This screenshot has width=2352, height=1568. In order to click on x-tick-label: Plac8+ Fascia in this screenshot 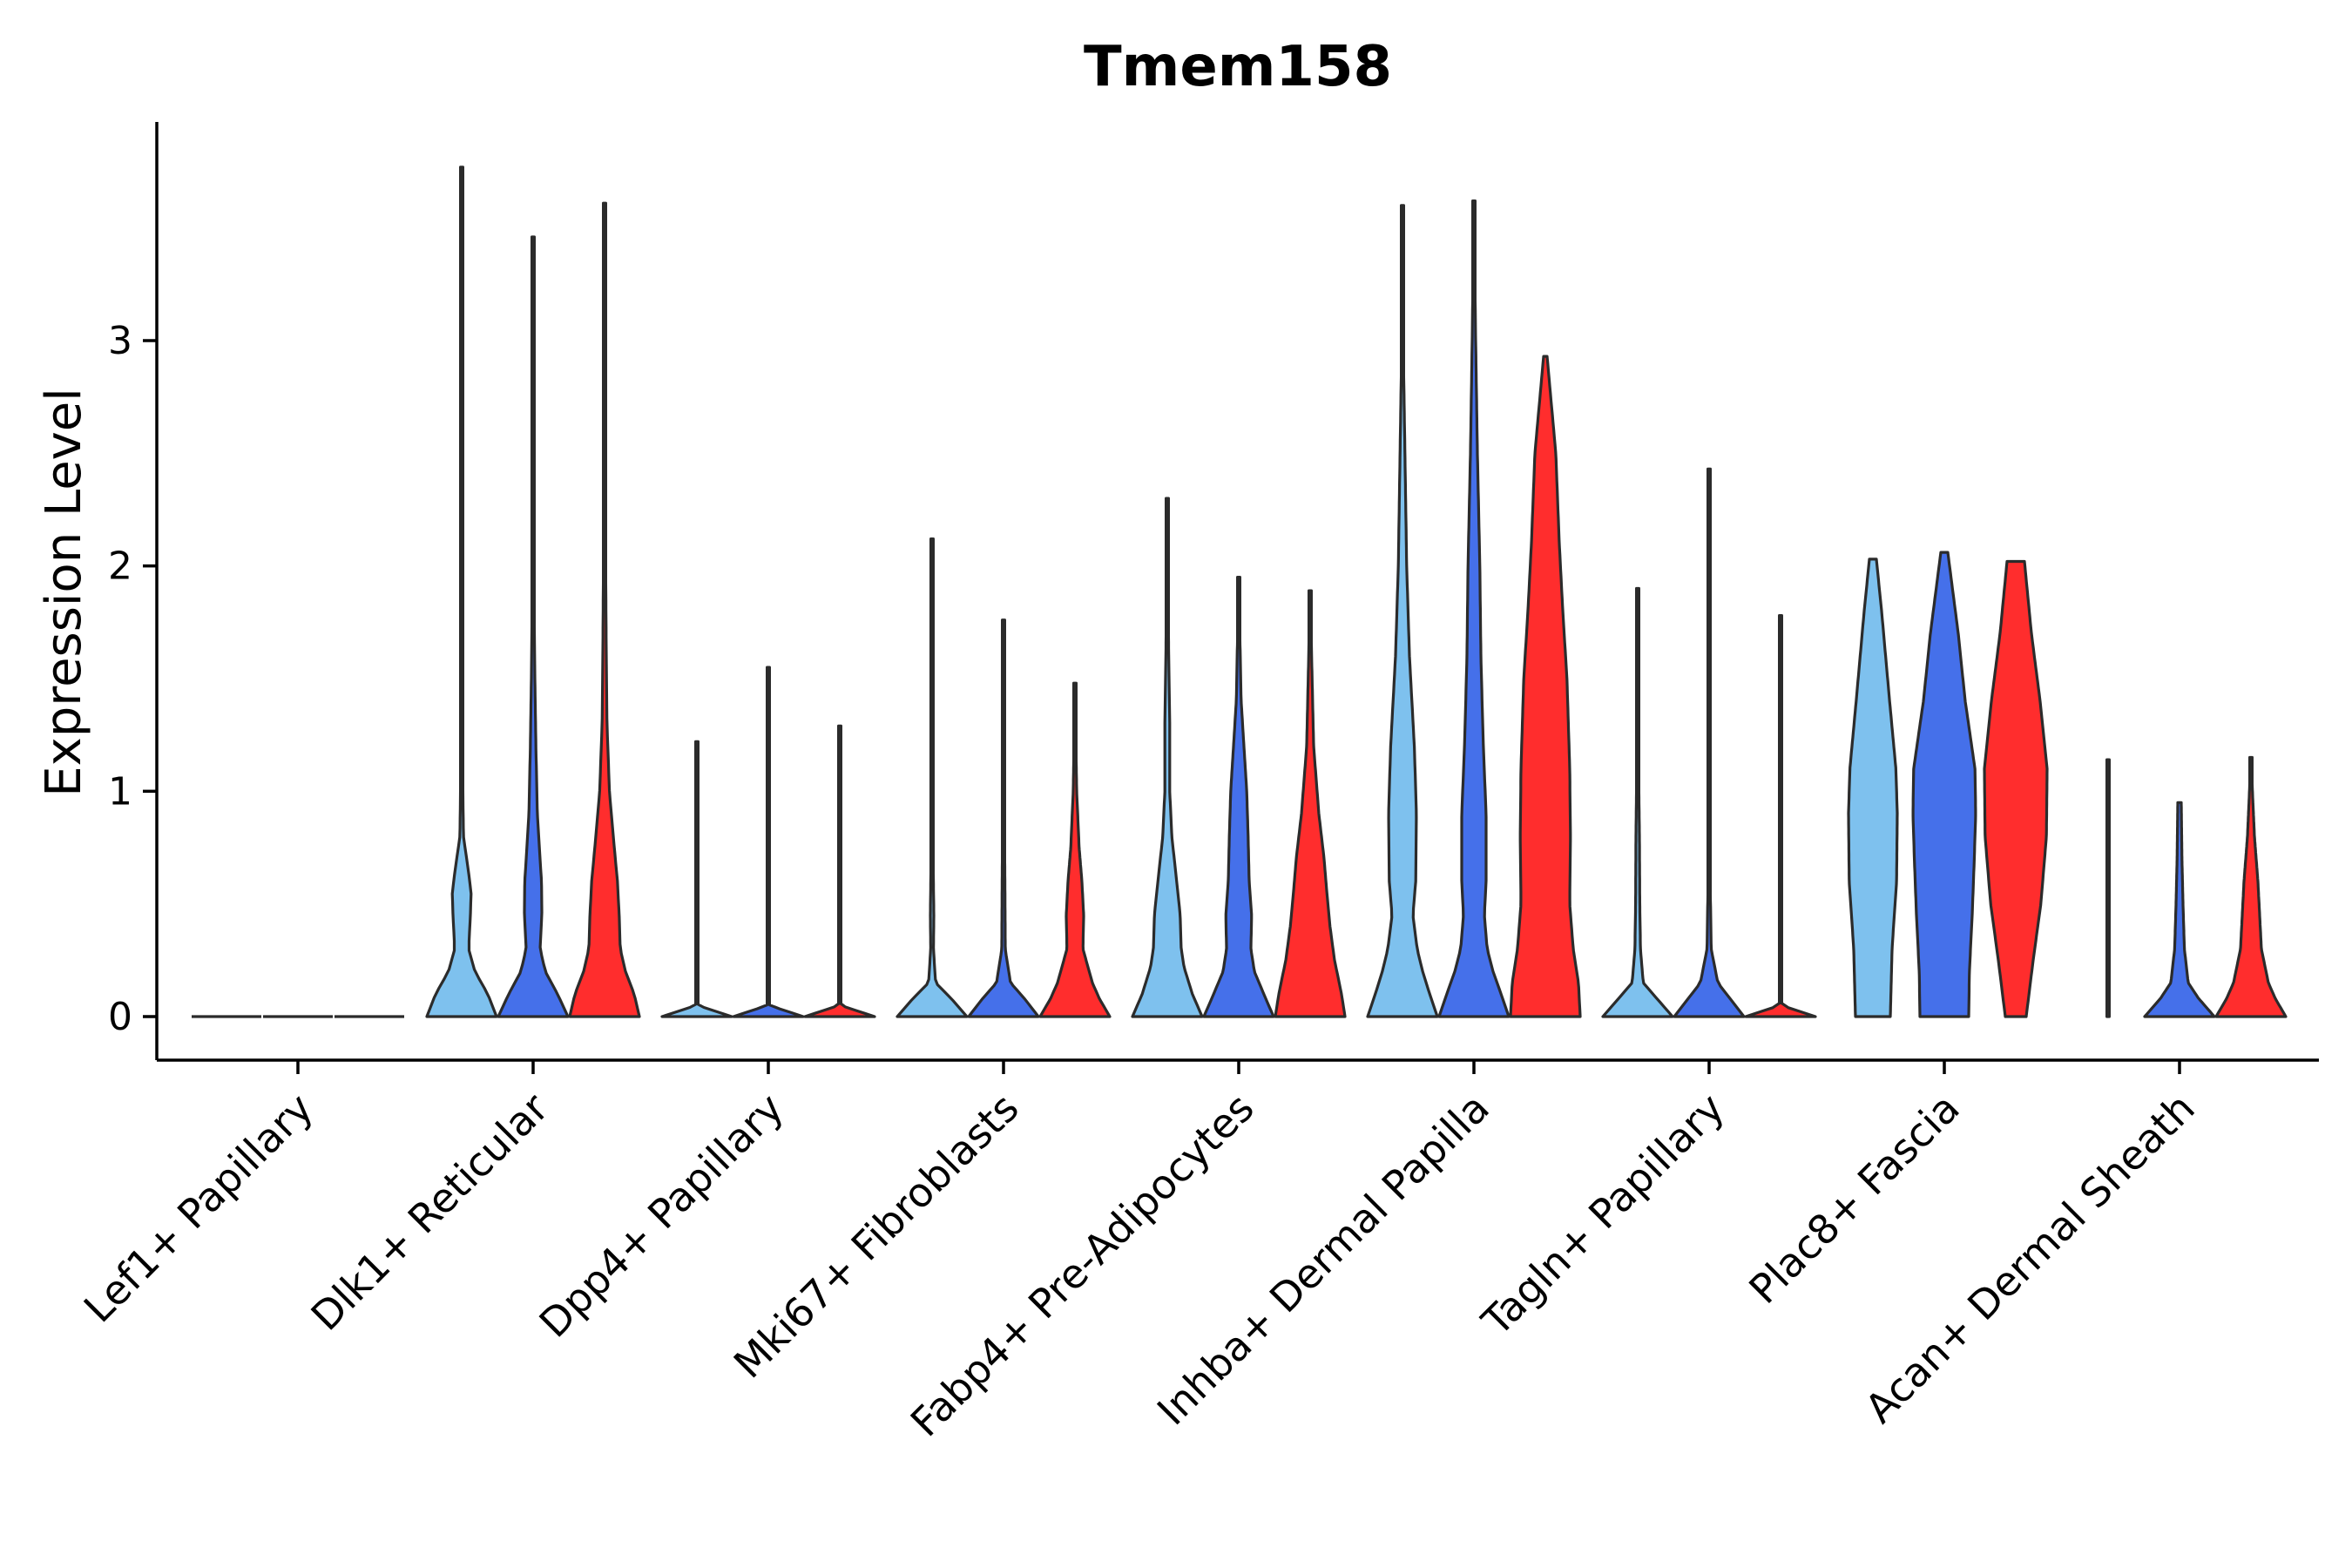, I will do `click(1854, 1199)`.